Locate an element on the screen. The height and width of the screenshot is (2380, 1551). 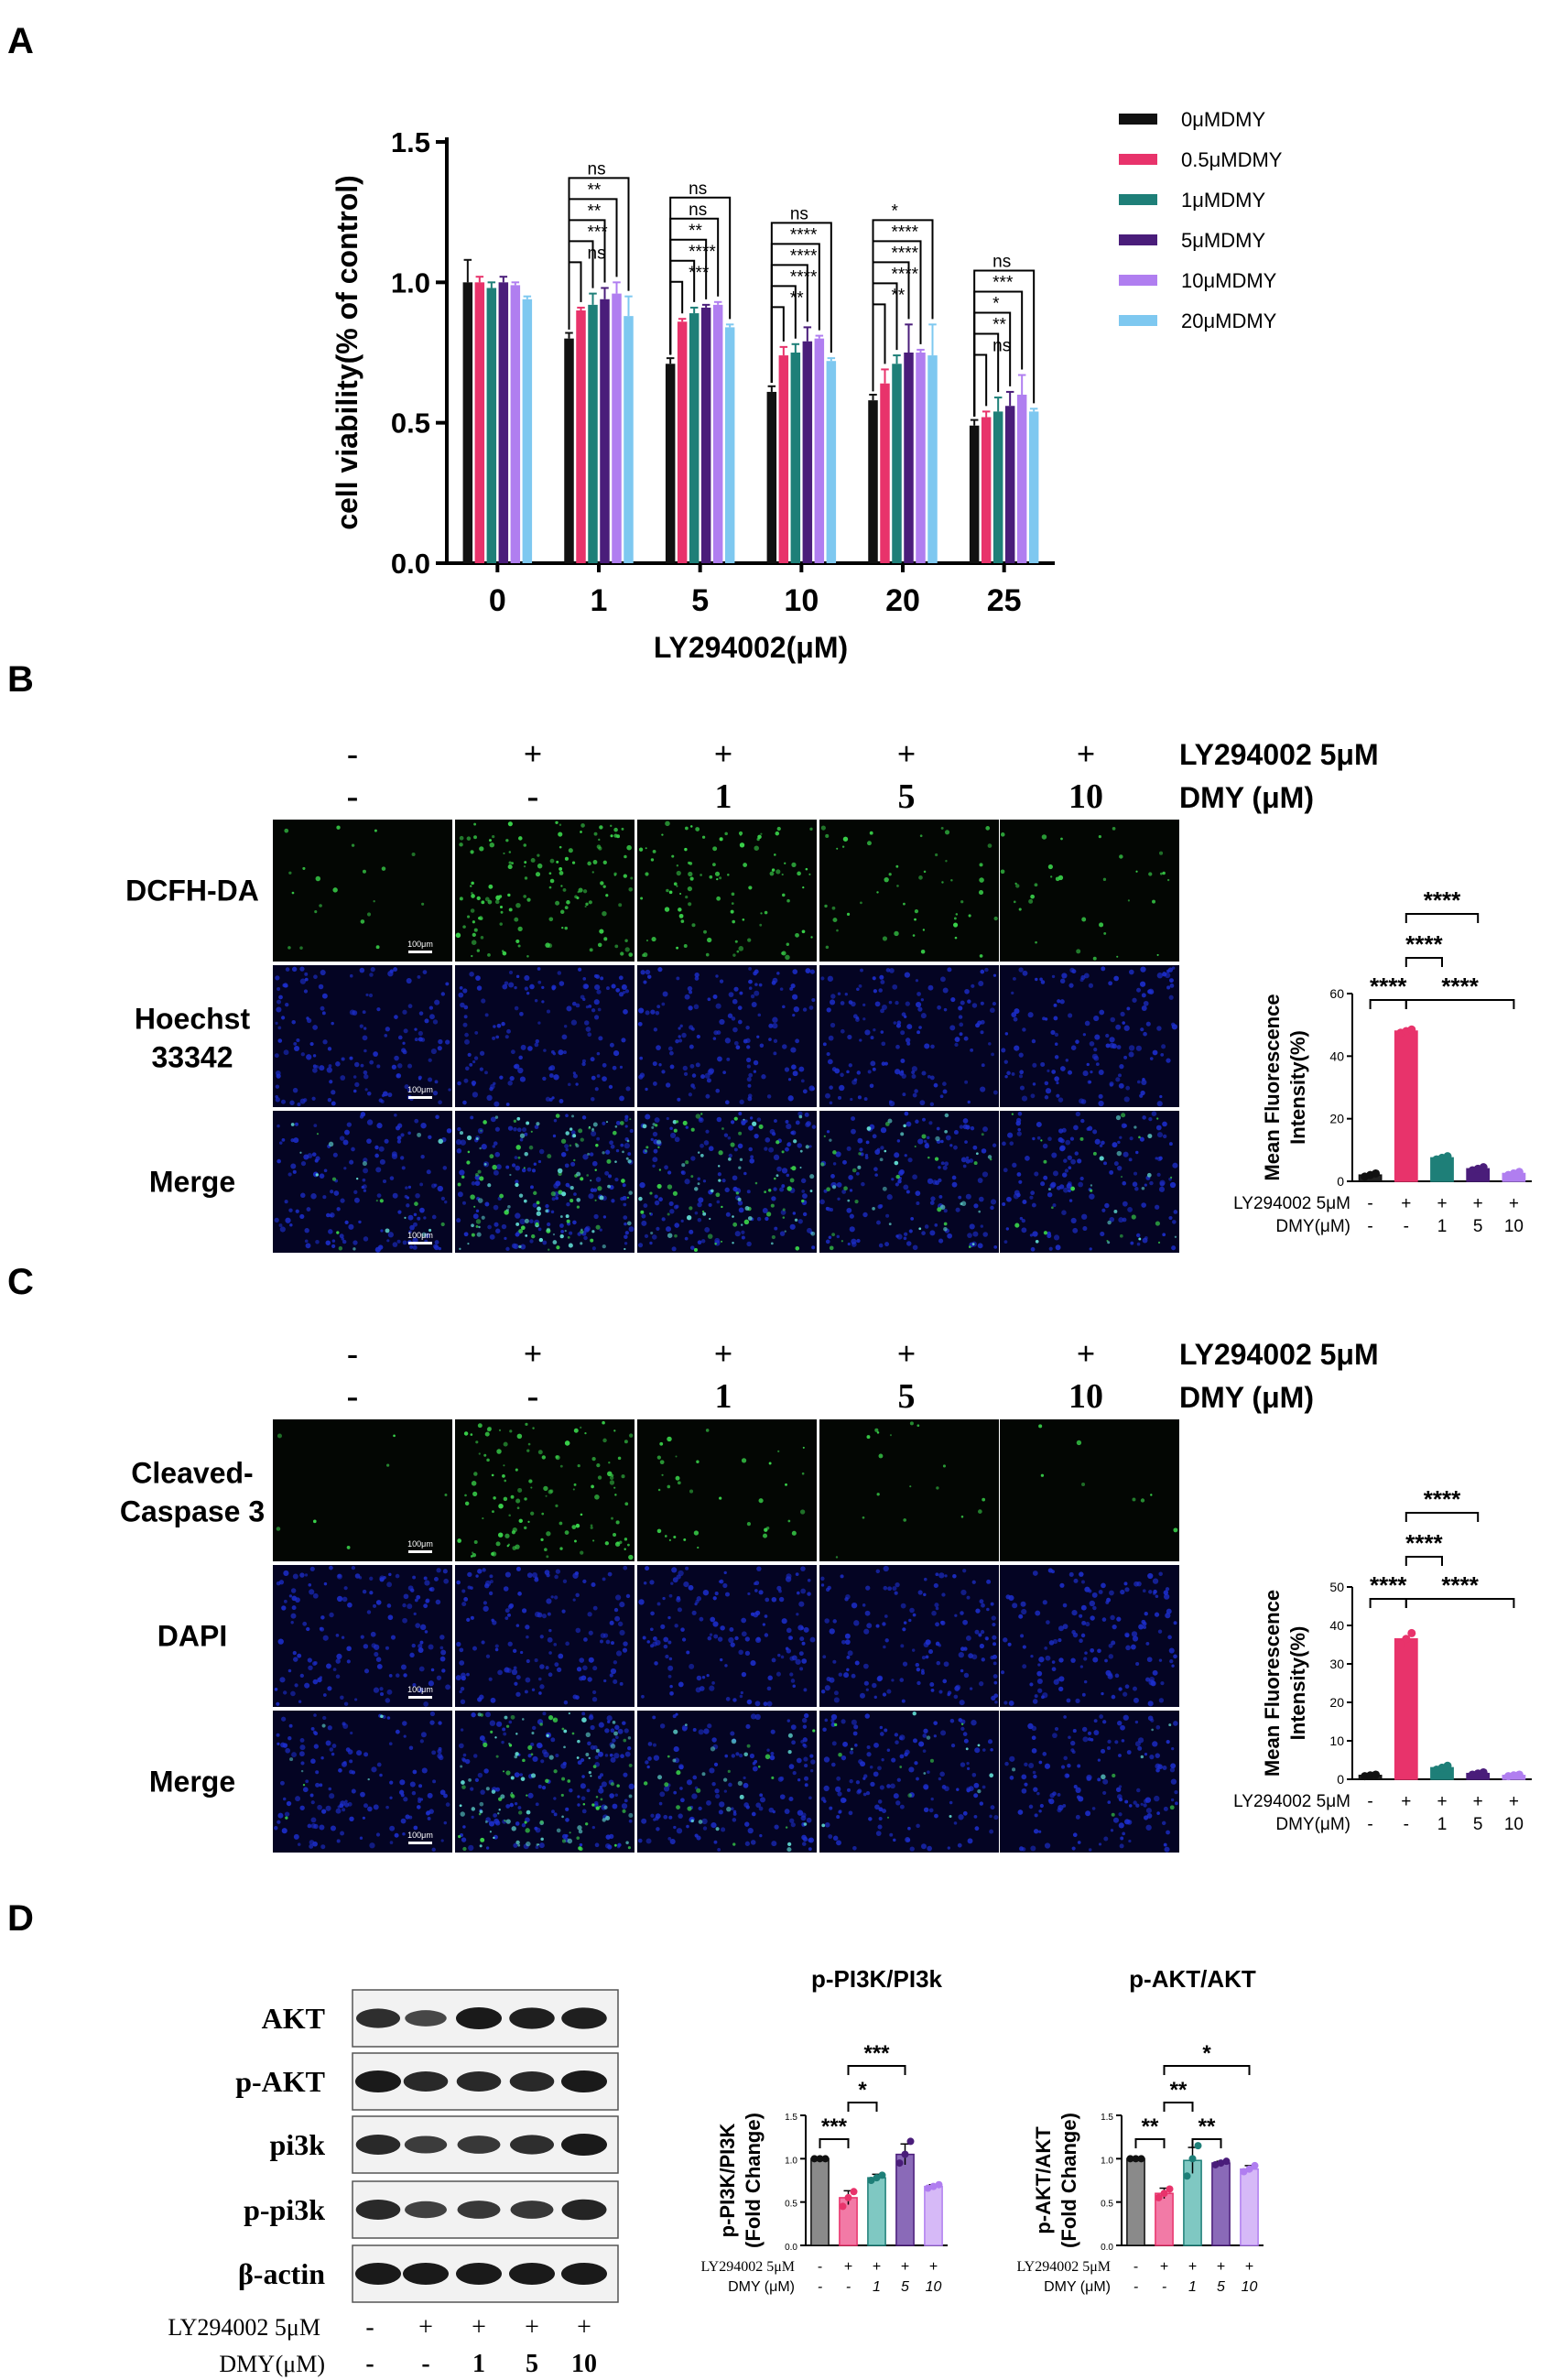
significance-label: *** is located at coordinates (877, 2053).